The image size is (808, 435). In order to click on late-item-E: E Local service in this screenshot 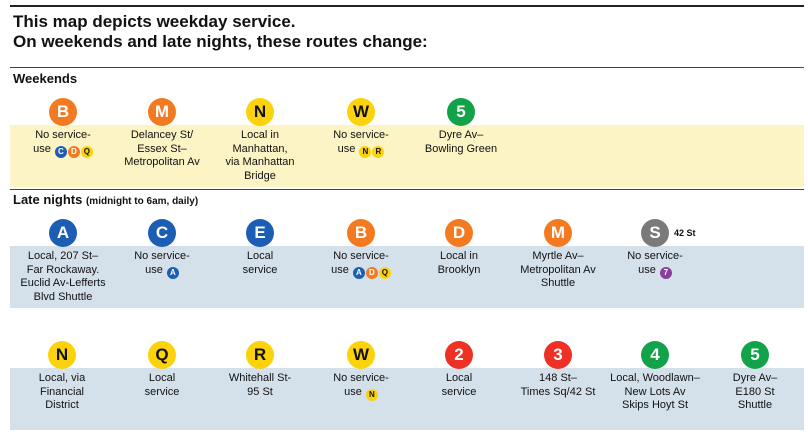, I will do `click(260, 248)`.